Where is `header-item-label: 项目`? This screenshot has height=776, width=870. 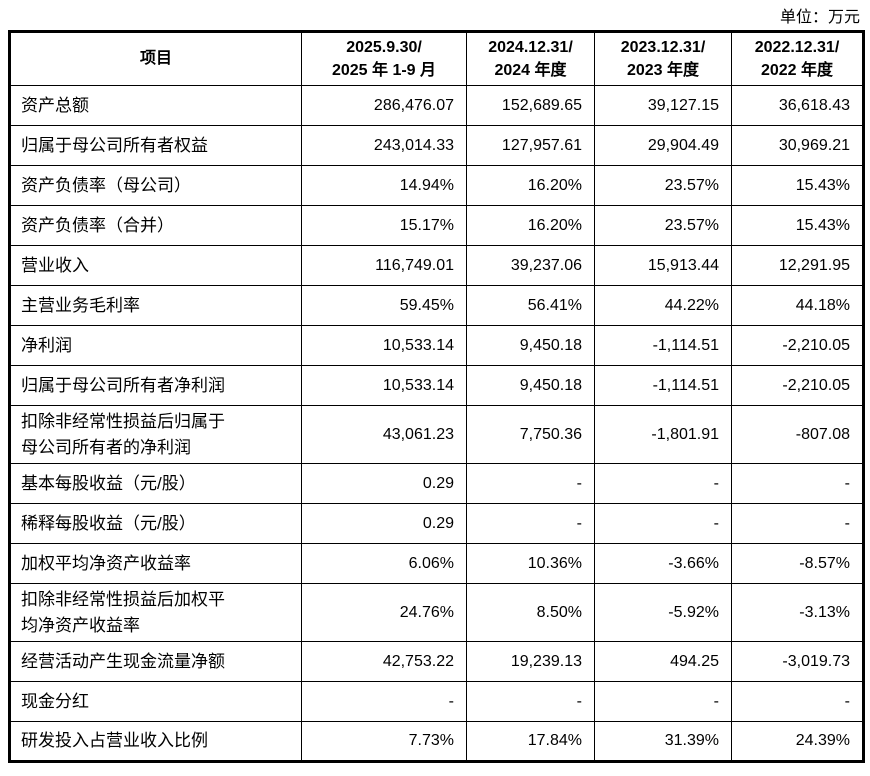
header-item-label: 项目 is located at coordinates (155, 59).